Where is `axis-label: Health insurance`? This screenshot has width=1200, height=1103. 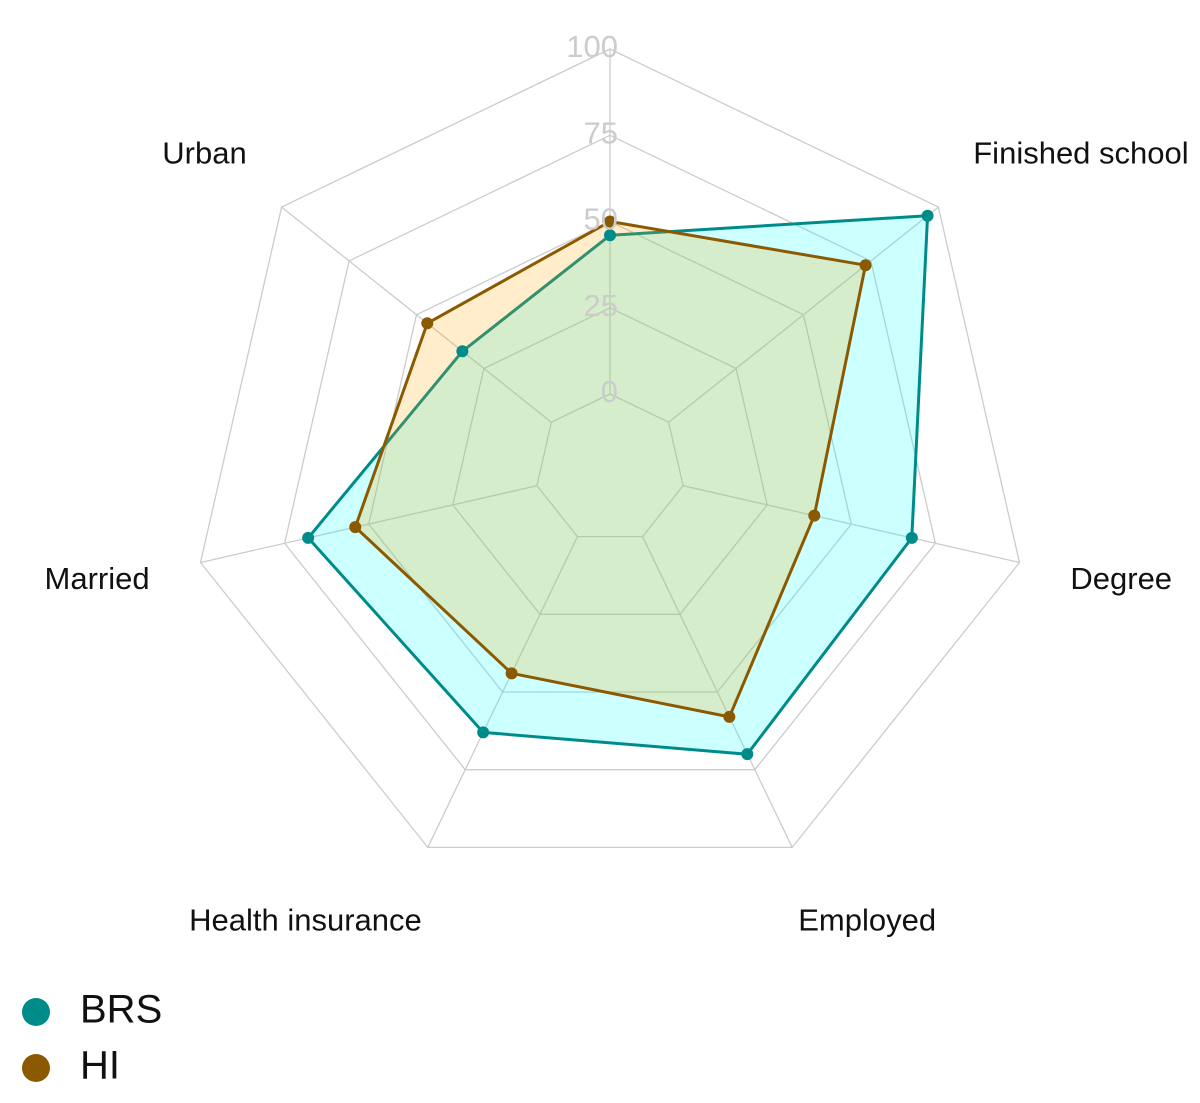
axis-label: Health insurance is located at coordinates (305, 919).